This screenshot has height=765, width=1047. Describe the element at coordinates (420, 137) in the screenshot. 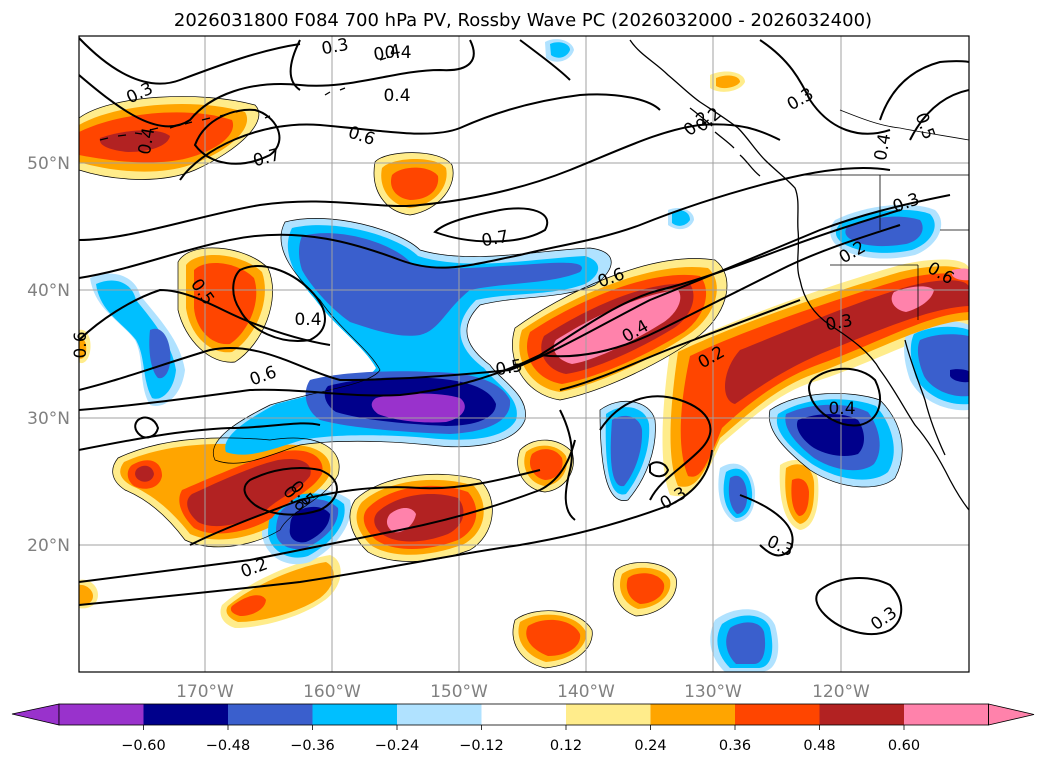

I see `contour-0-6-north` at that location.